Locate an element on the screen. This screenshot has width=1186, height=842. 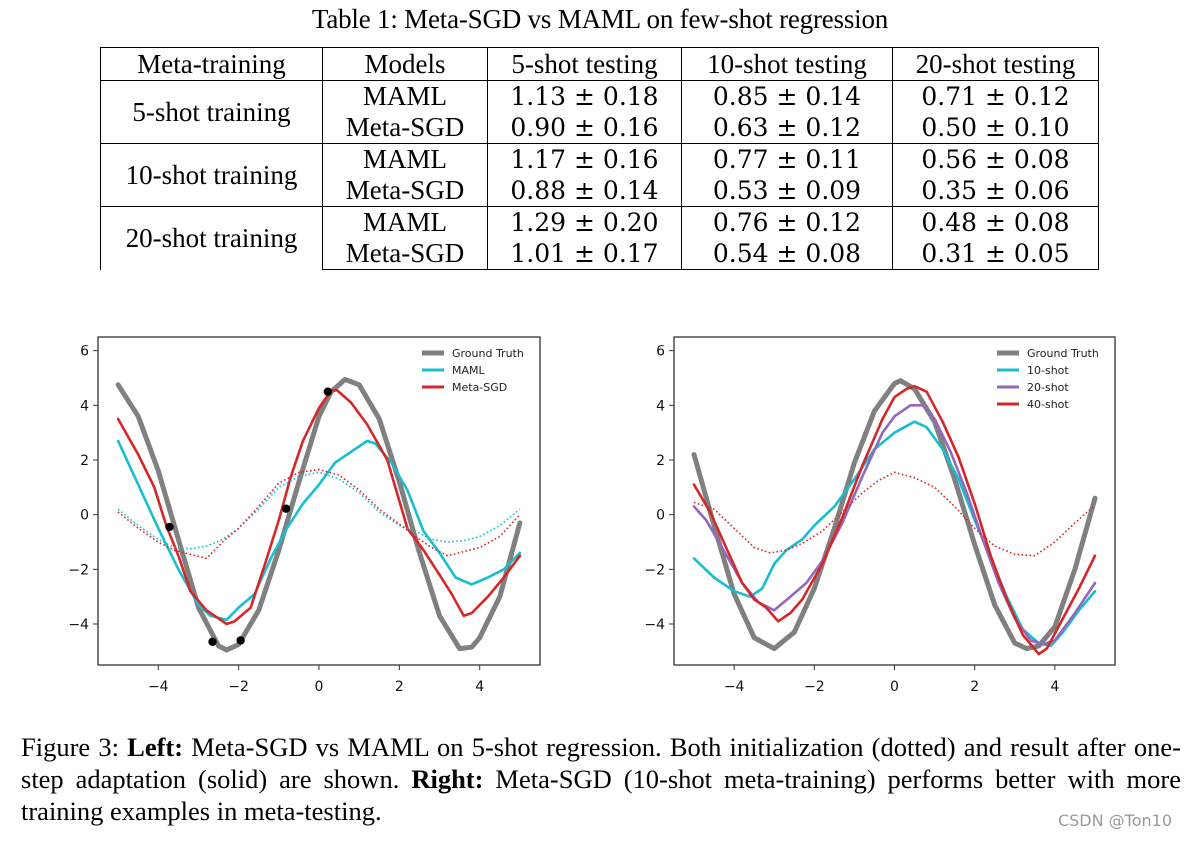
value-cell-best: 0.35 ± 0.06 is located at coordinates (995, 191).